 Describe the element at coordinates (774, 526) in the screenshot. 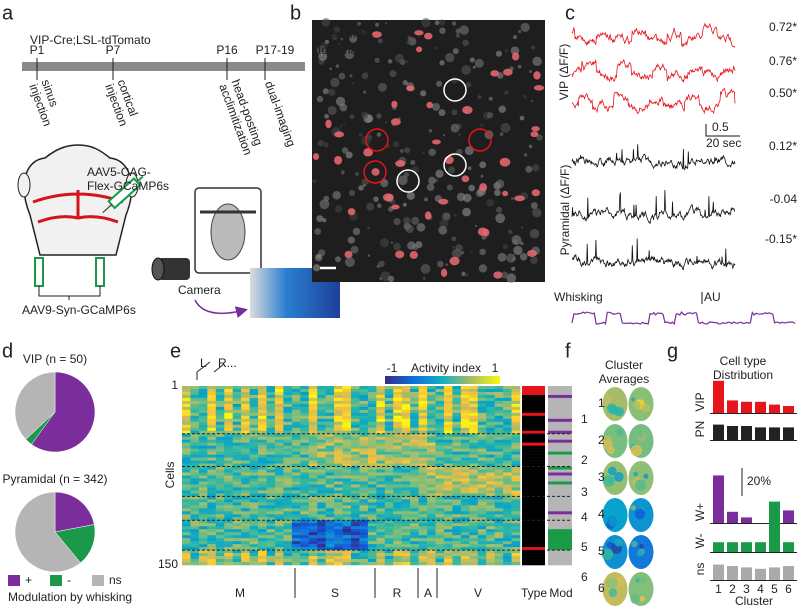

I see `bar` at that location.